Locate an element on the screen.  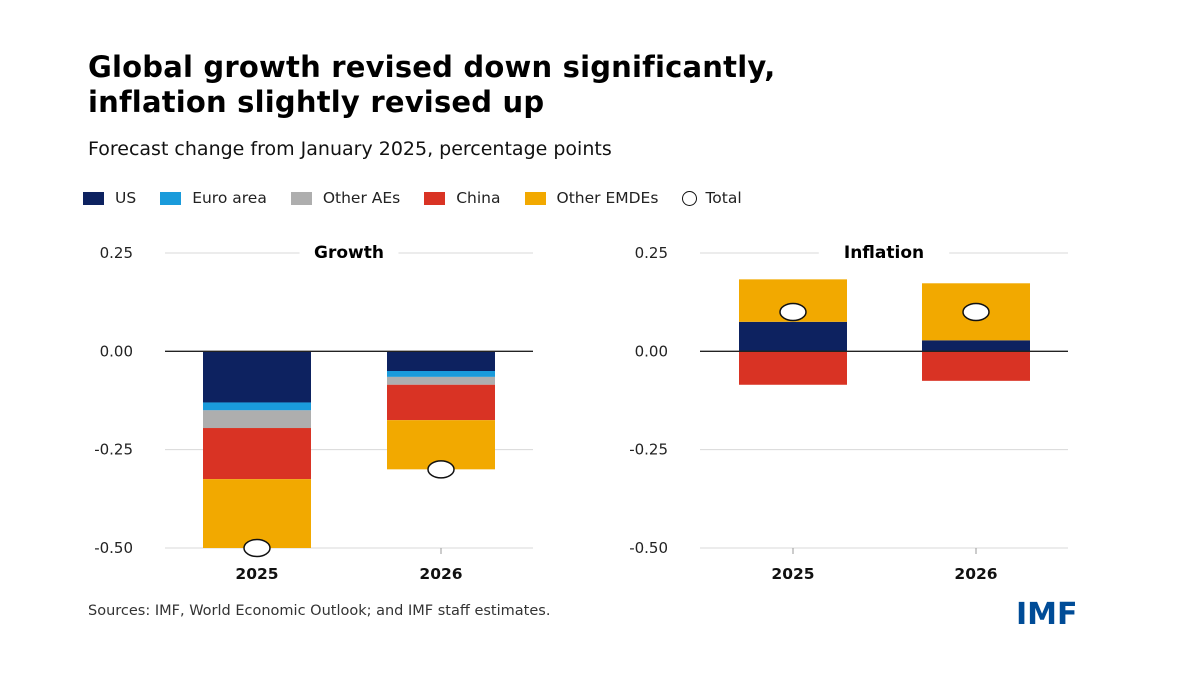
legend-item-total: Total is located at coordinates (712, 198).